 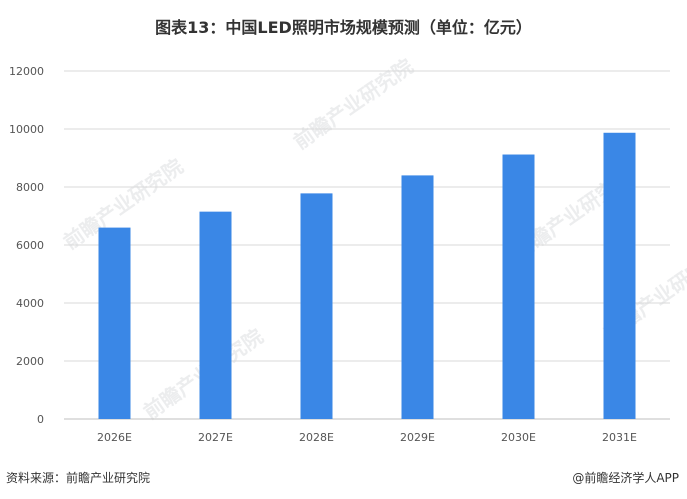 I want to click on x-tick-label: 2027E, so click(x=215, y=437).